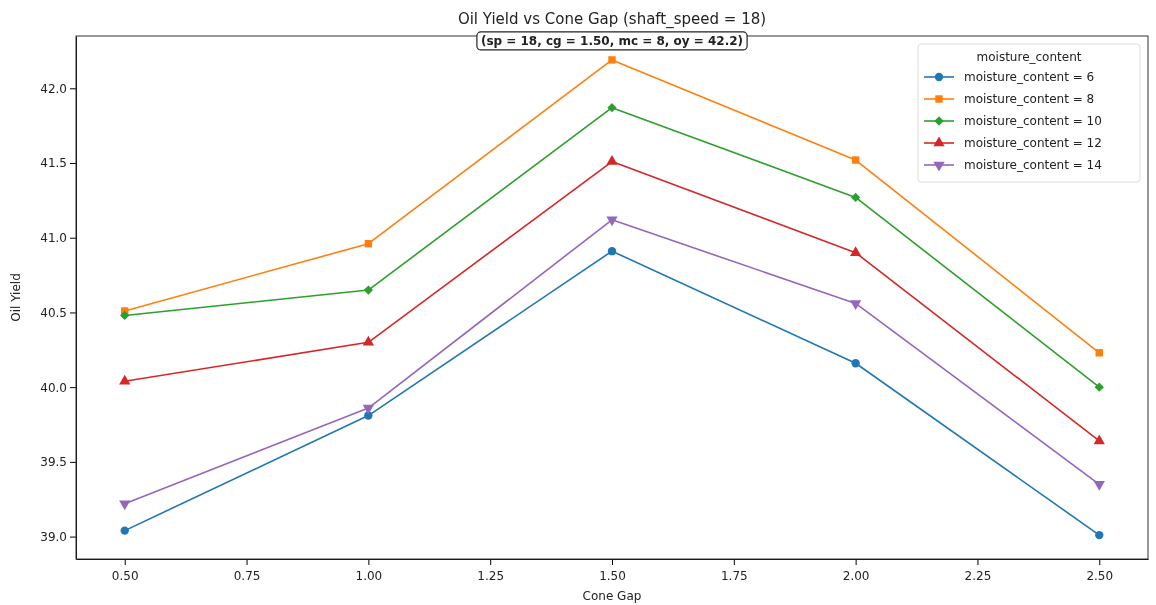 The image size is (1156, 605). What do you see at coordinates (53, 238) in the screenshot?
I see `y-tick-label: 41.0` at bounding box center [53, 238].